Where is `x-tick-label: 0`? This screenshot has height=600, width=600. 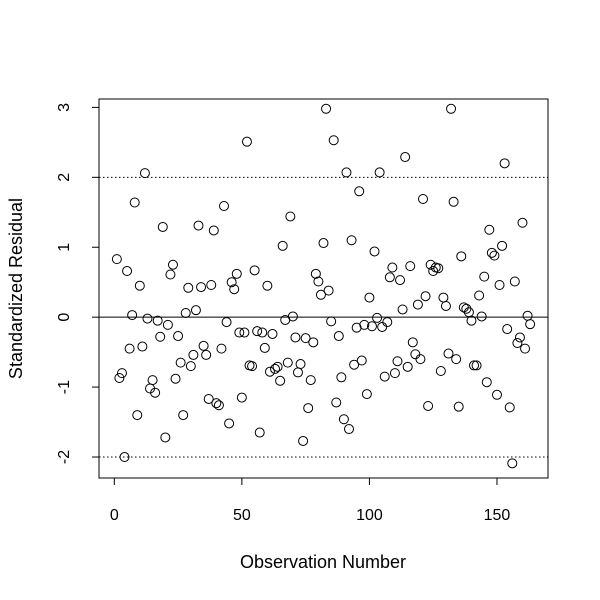
x-tick-label: 0 is located at coordinates (114, 515).